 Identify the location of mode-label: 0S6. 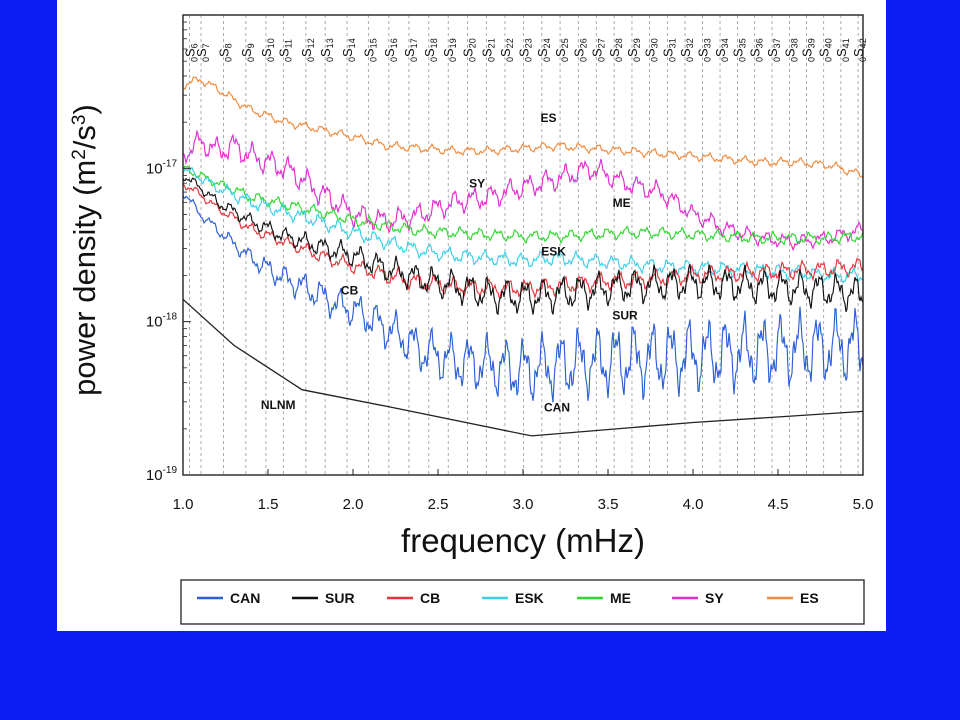
(190, 52).